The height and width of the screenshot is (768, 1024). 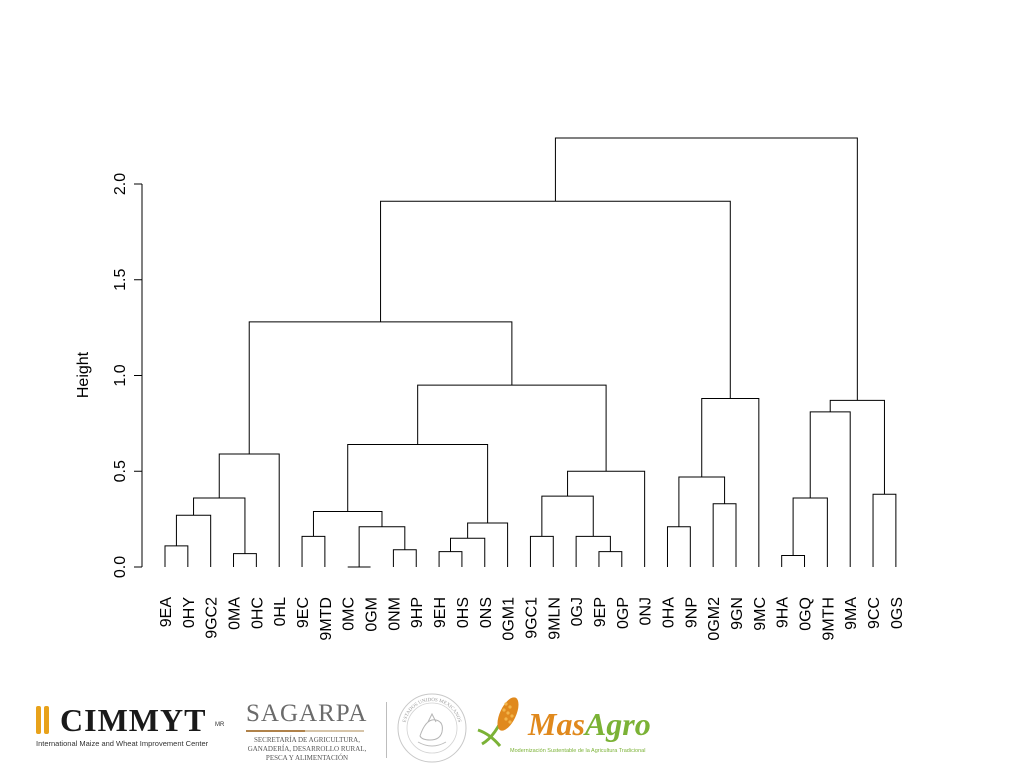 What do you see at coordinates (120, 375) in the screenshot?
I see `y-tick-label: 1.0` at bounding box center [120, 375].